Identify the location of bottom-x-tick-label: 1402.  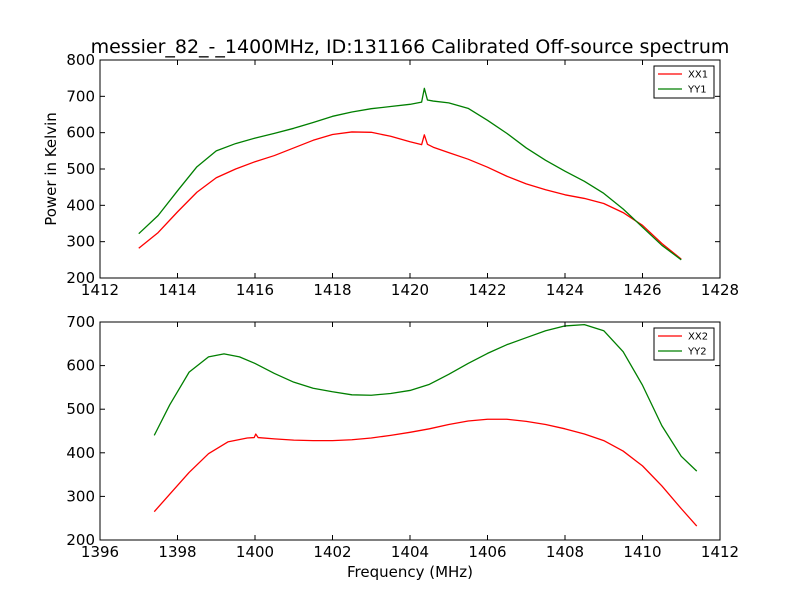
(332, 552).